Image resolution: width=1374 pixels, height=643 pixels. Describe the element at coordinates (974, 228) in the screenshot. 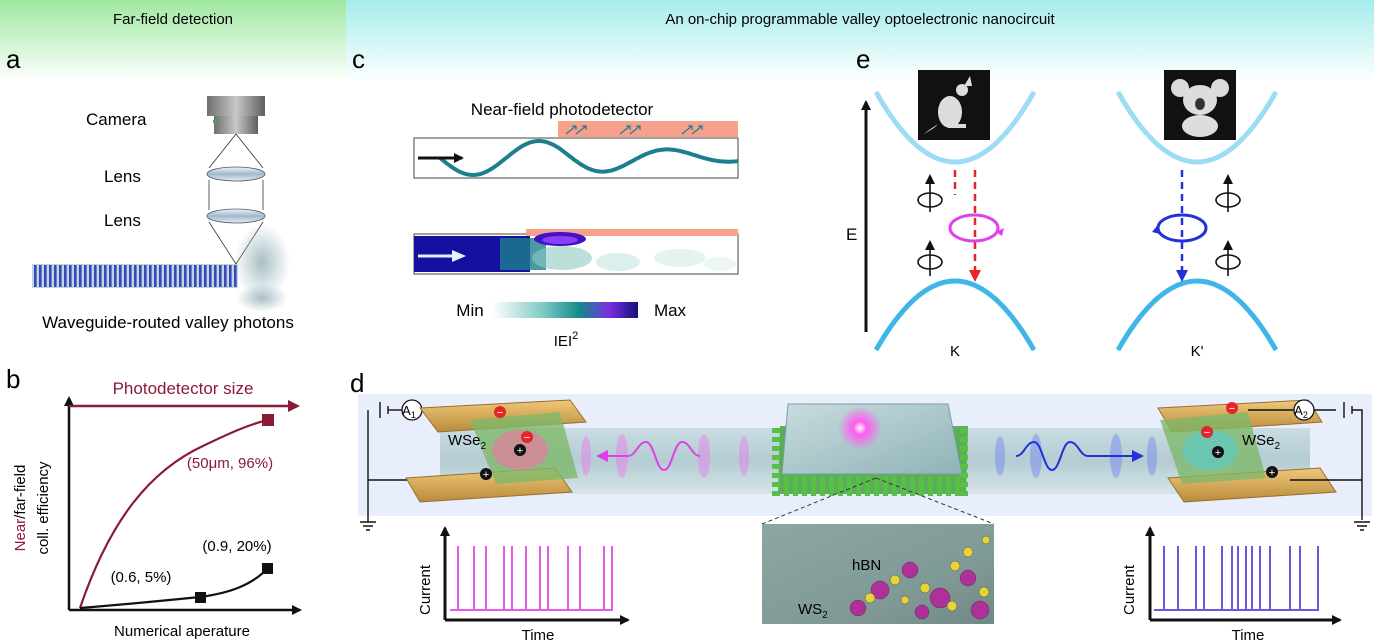

I see `k-magenta-polarization` at that location.